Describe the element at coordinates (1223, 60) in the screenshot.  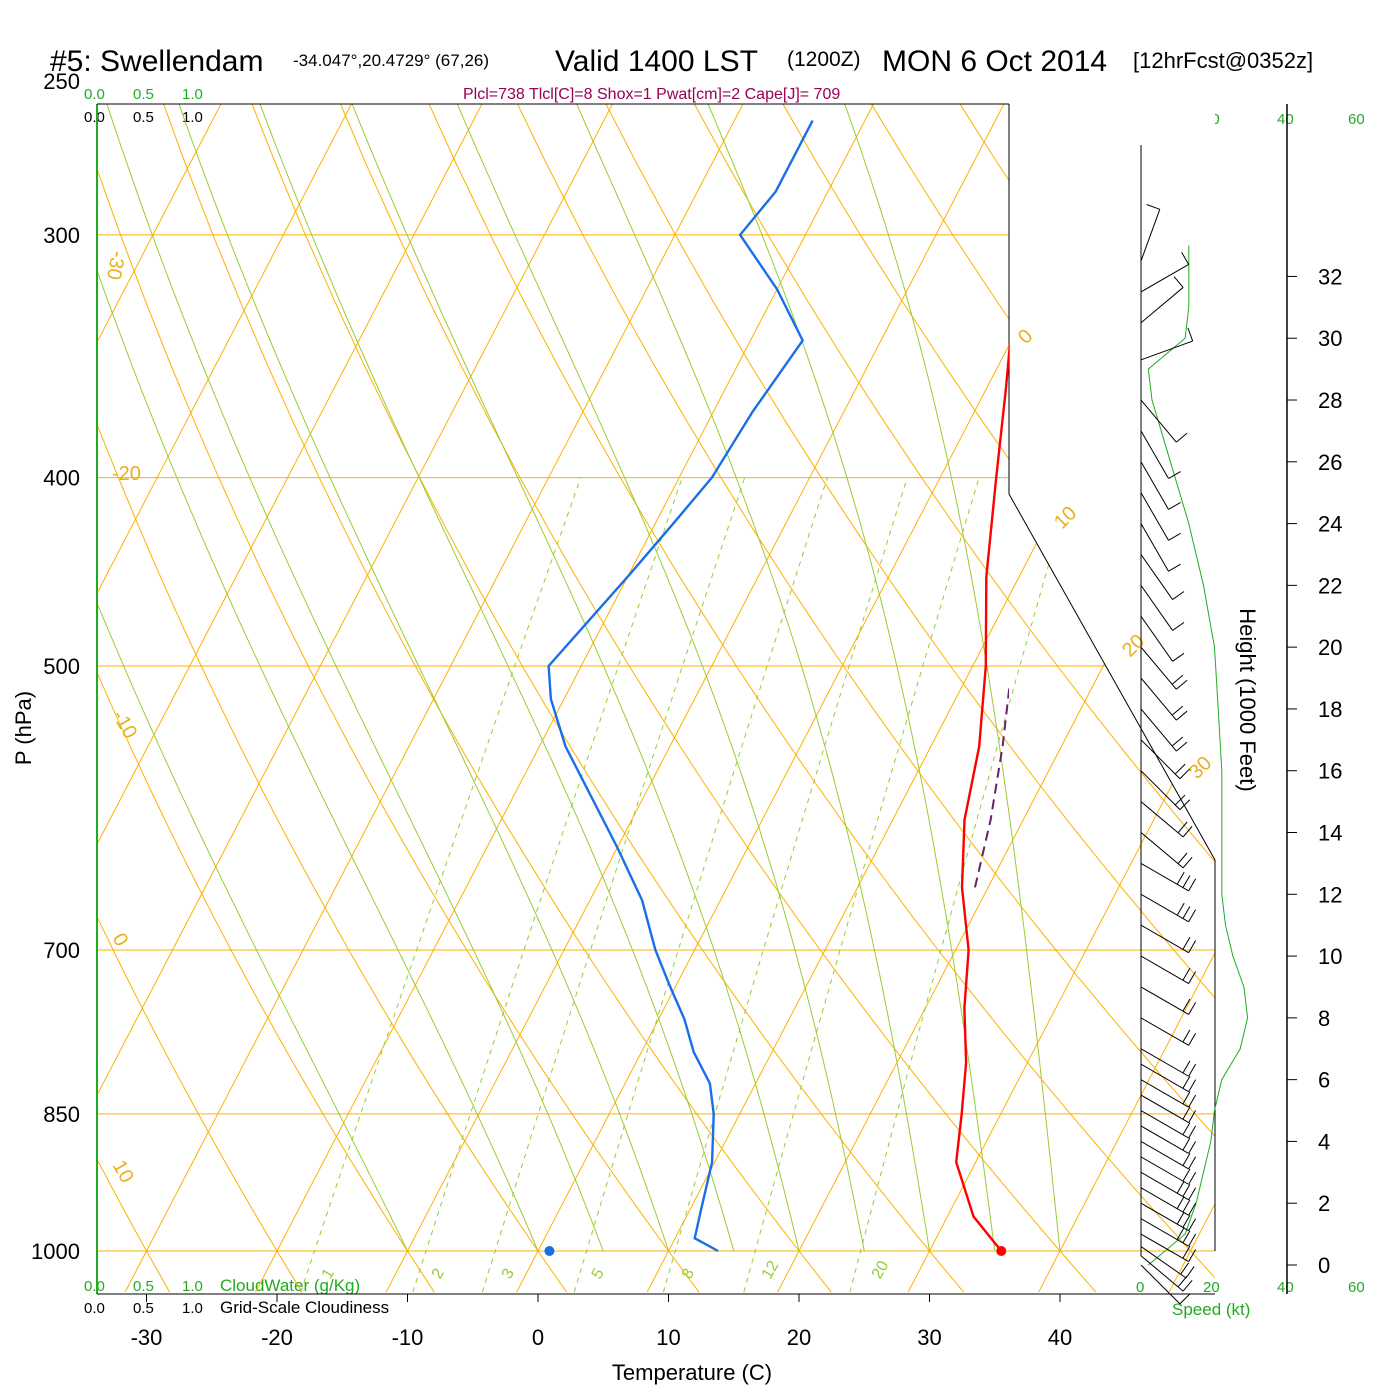
I see `forecast-run: [12hrFcst@0352z]` at that location.